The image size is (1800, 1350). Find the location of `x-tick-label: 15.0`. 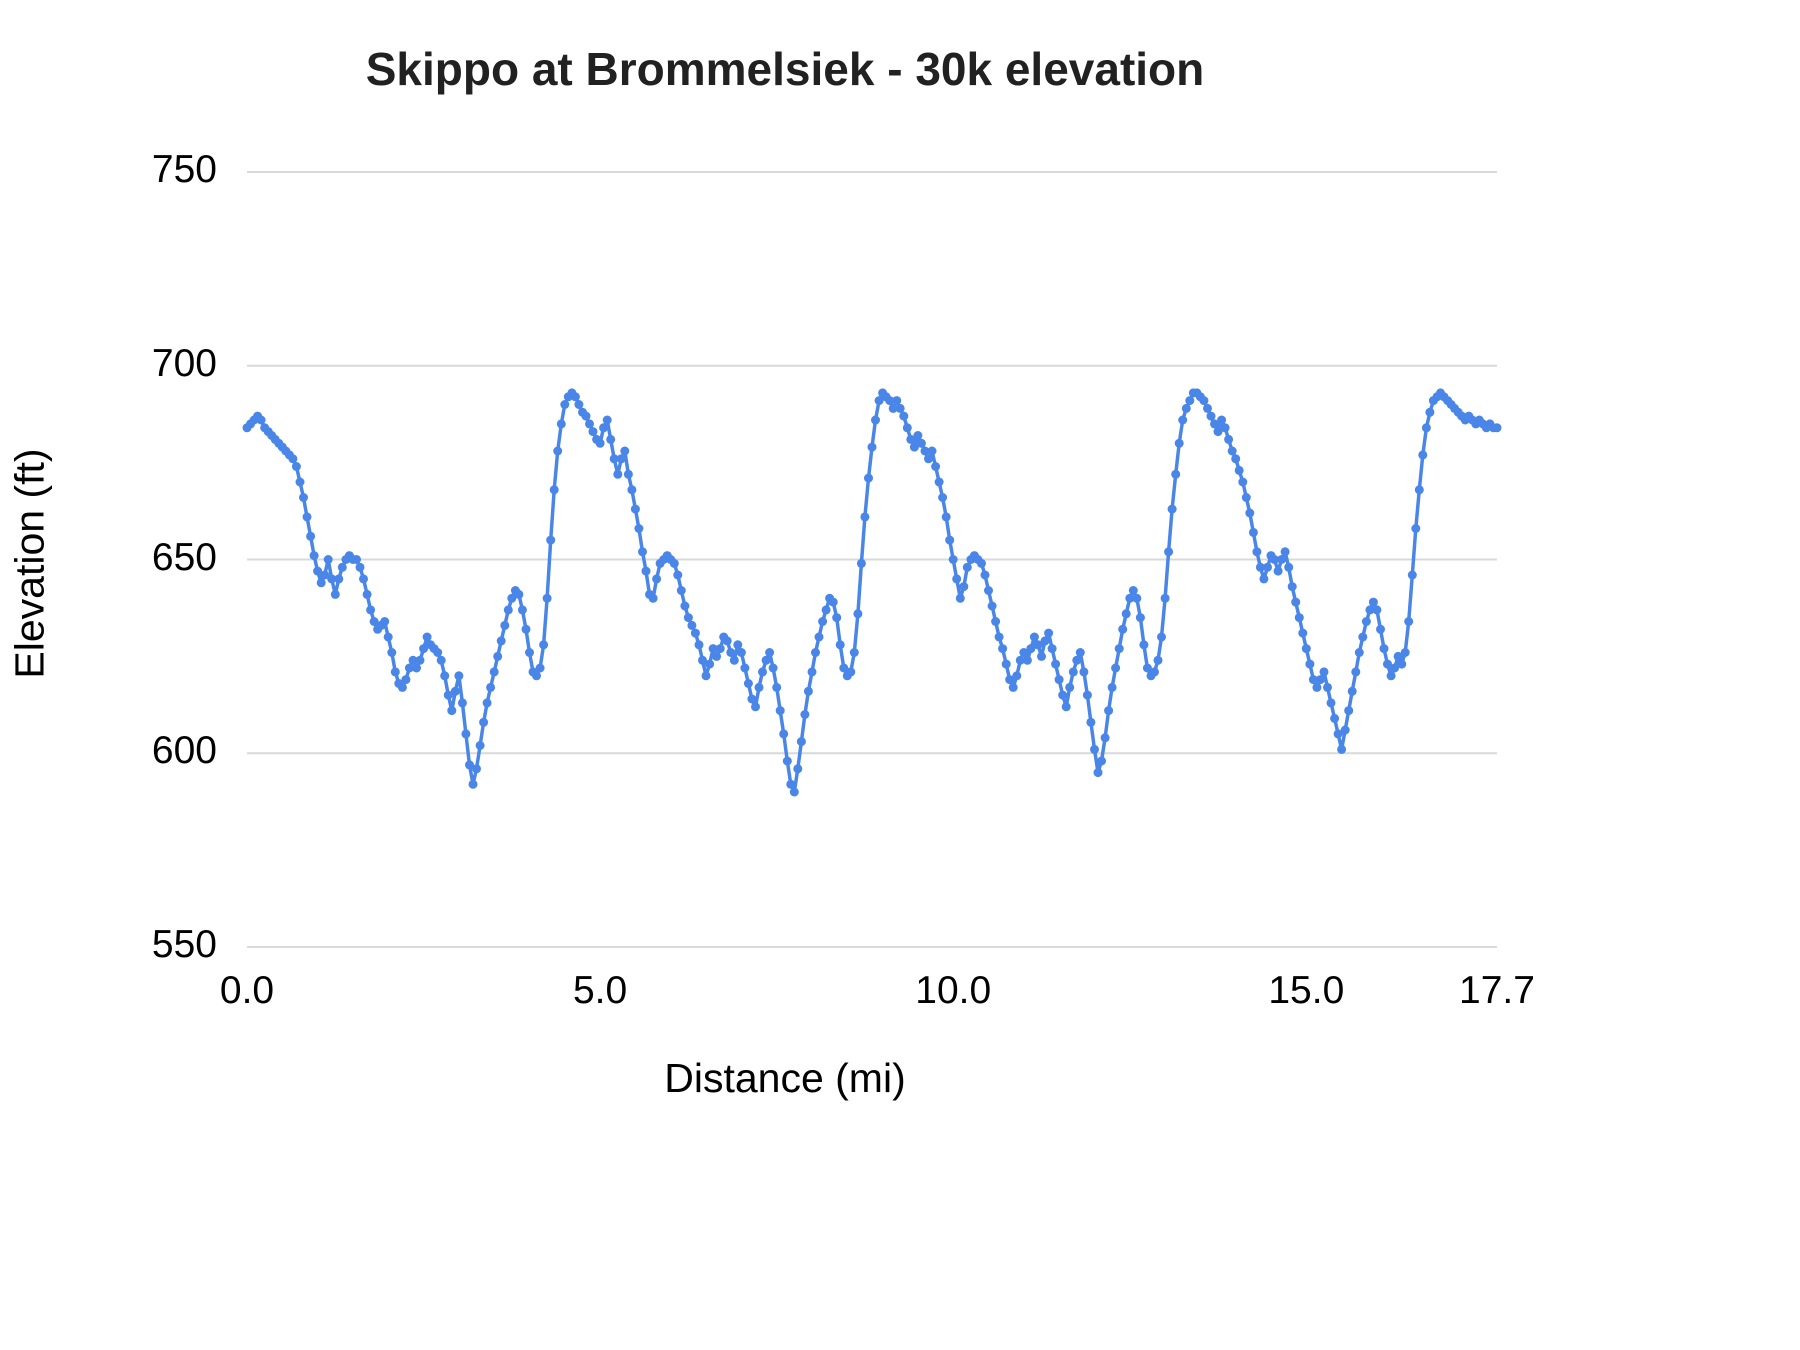

x-tick-label: 15.0 is located at coordinates (1306, 990).